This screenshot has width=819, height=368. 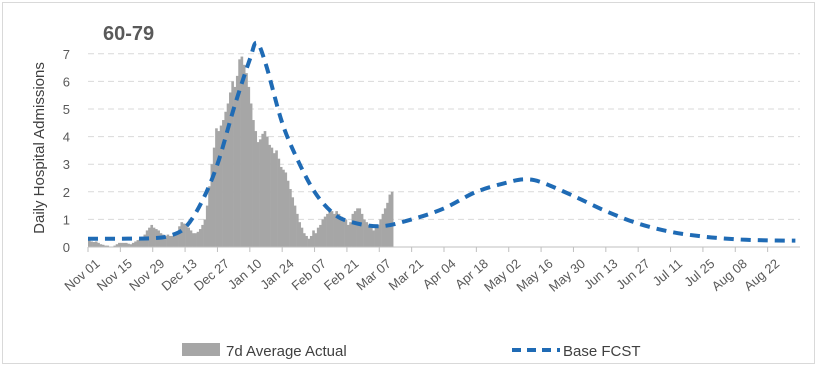 What do you see at coordinates (439, 274) in the screenshot?
I see `x-tick-label: Apr 04` at bounding box center [439, 274].